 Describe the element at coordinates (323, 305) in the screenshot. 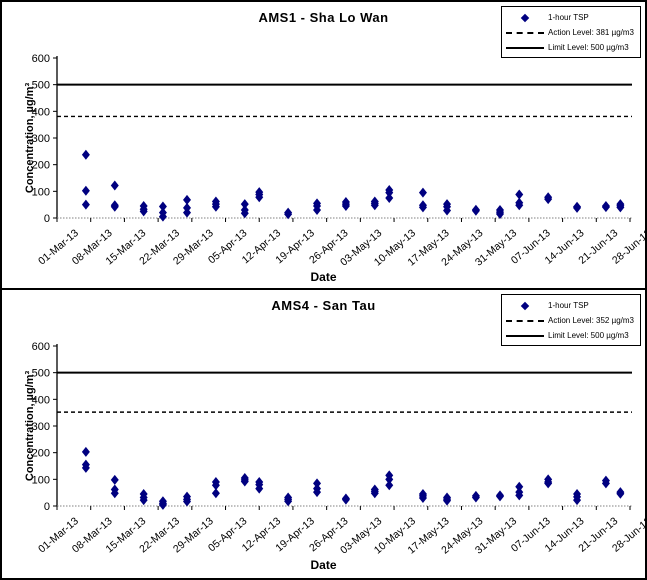

I see `chart-title: AMS4 - San Tau` at that location.